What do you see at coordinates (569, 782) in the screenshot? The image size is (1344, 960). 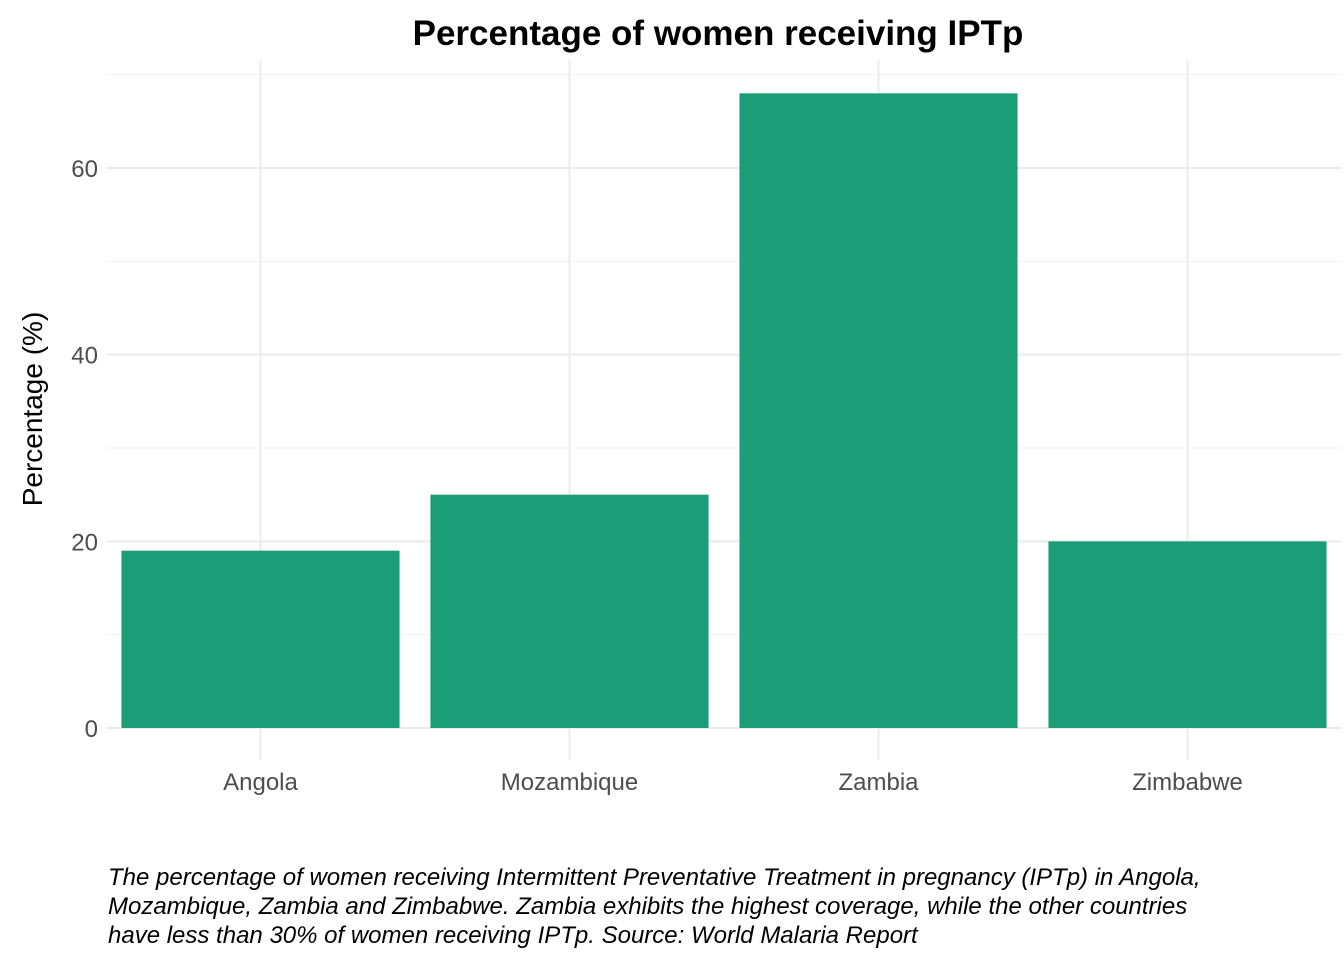 I see `x-tick-label: Mozambique` at bounding box center [569, 782].